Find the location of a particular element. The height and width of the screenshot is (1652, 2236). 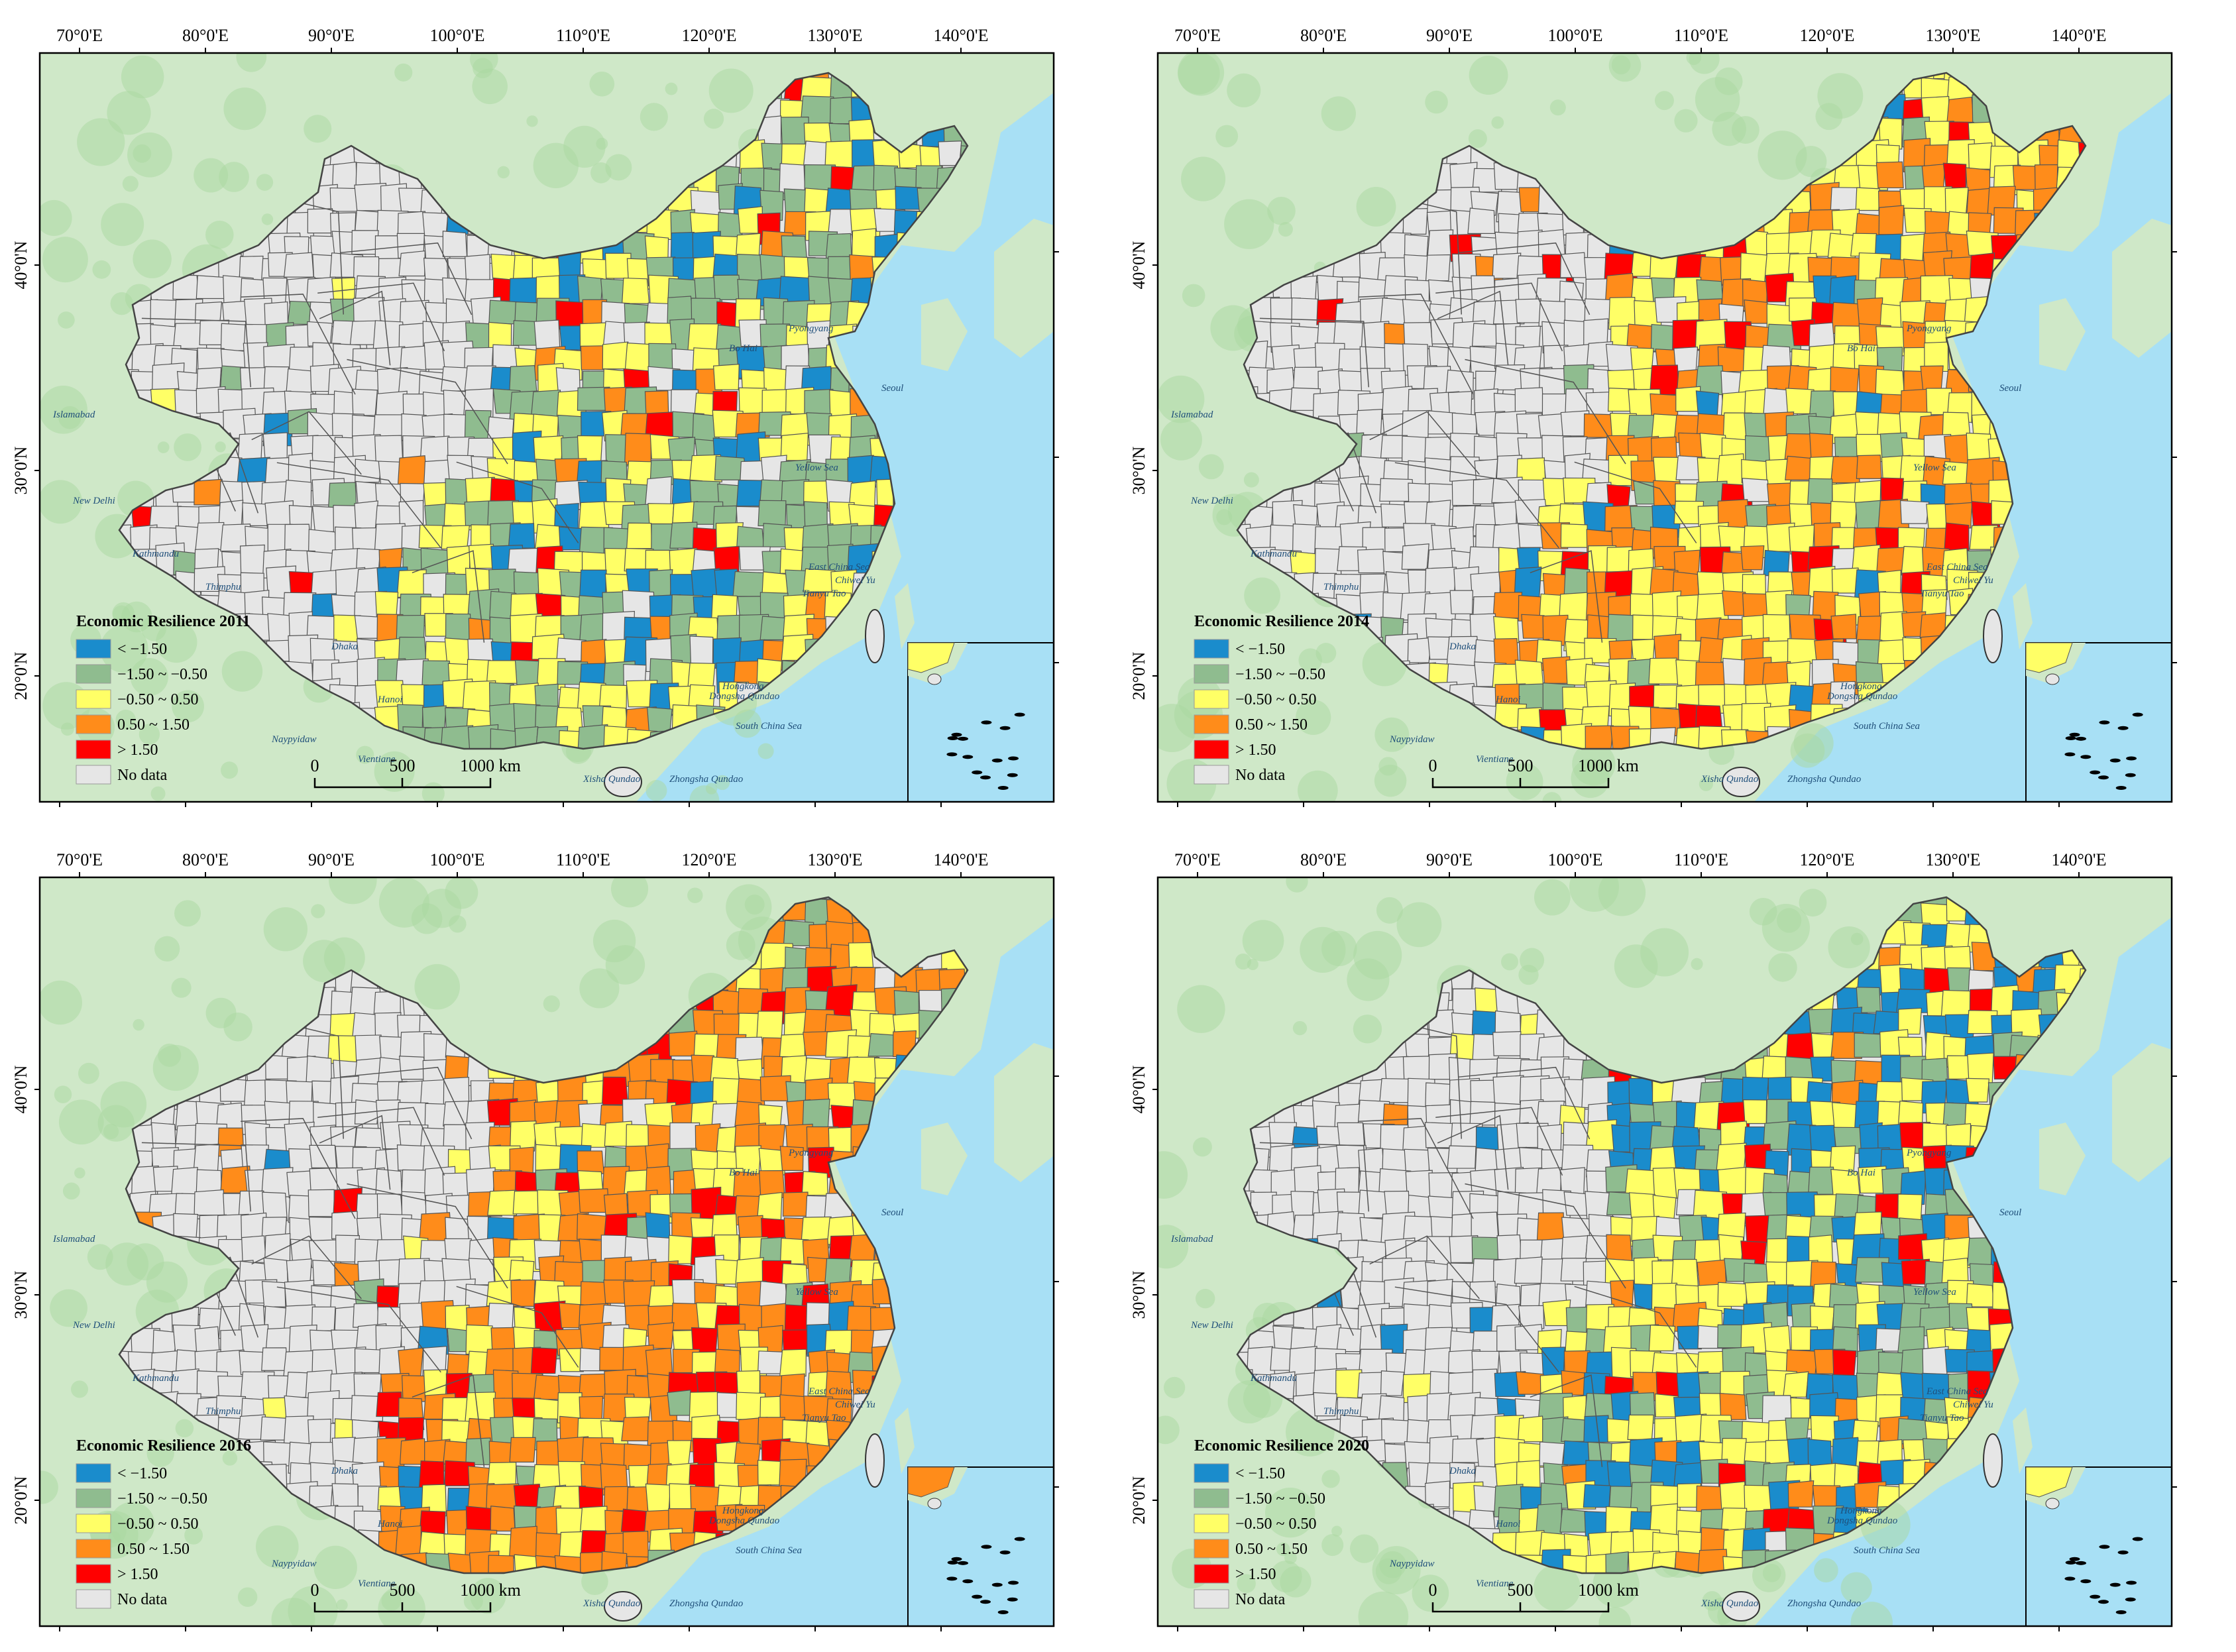

basemap-label: Thimphu is located at coordinates (223, 1412).